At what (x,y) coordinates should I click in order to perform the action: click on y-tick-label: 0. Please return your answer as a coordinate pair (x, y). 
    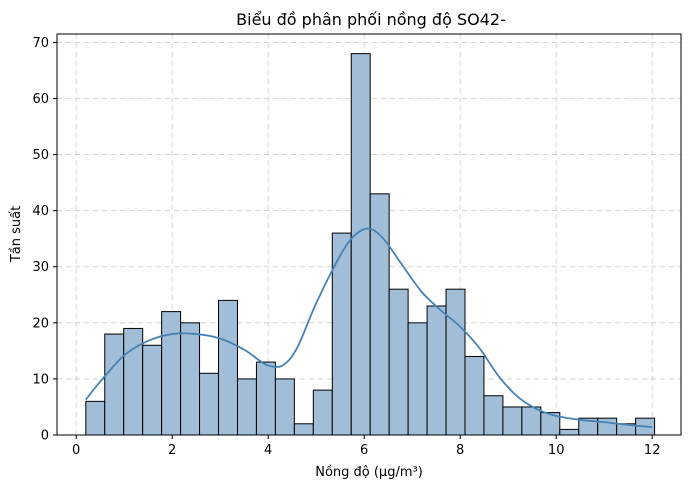
    Looking at the image, I should click on (45, 436).